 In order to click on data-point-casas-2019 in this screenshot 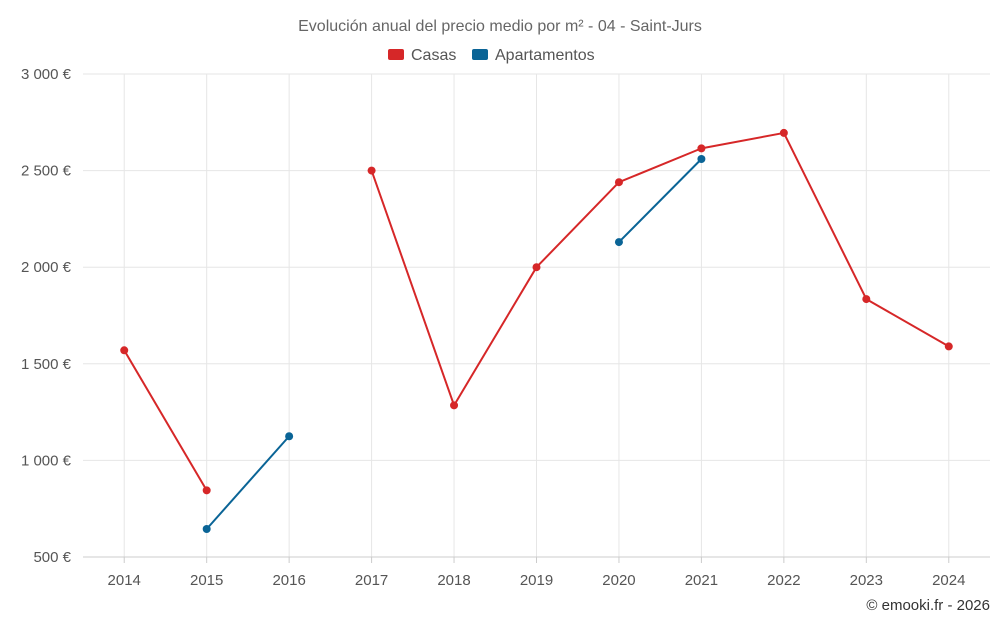, I will do `click(536, 267)`.